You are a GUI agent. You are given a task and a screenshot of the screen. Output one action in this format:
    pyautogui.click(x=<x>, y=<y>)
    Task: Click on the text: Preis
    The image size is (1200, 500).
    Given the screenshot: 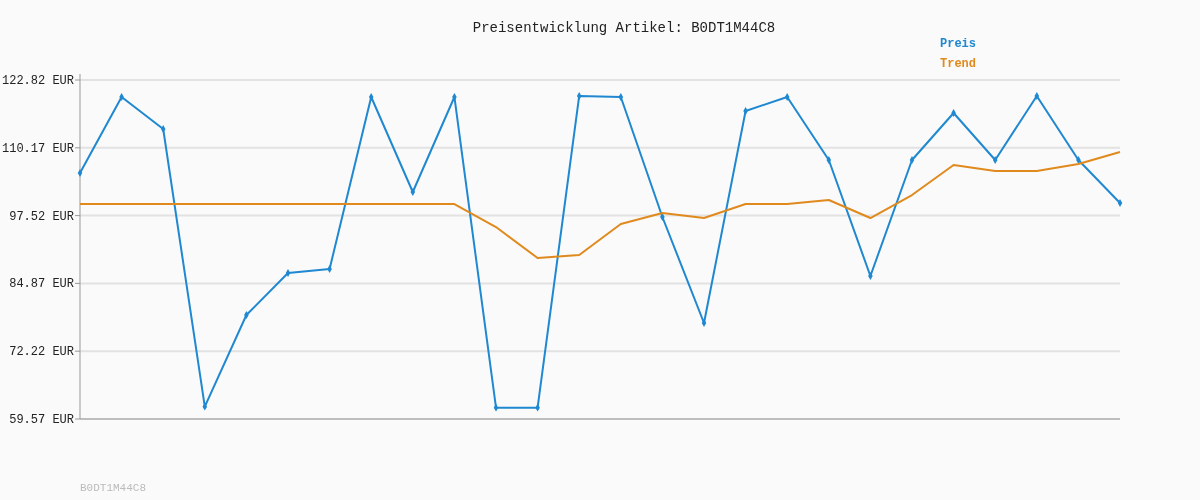 What is the action you would take?
    pyautogui.click(x=958, y=44)
    